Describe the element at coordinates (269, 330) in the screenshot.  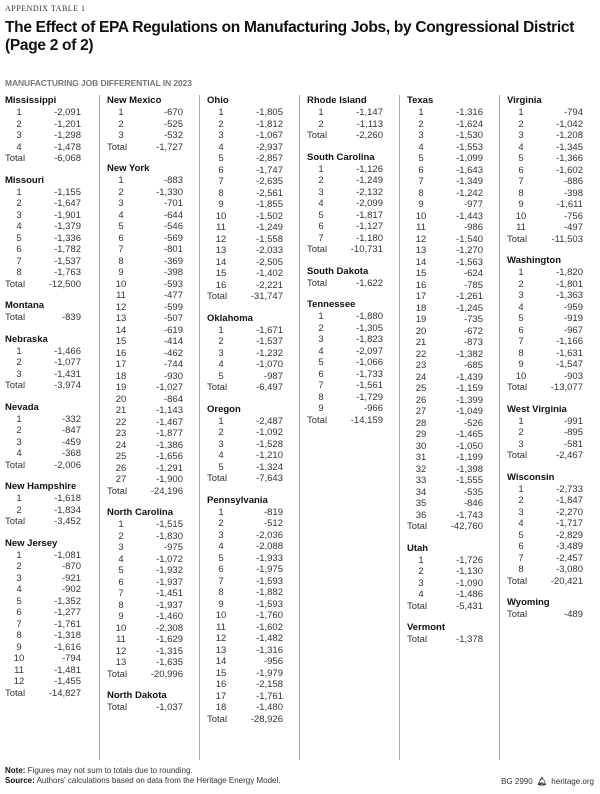
I see `district-value: -1,671` at that location.